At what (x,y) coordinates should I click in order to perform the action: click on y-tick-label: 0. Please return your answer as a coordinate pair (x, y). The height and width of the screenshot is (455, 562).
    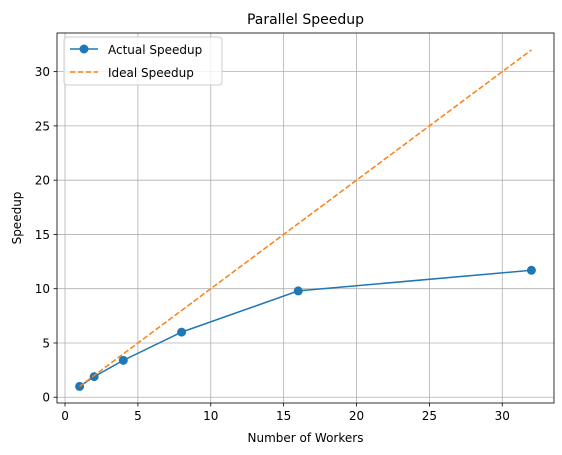
    Looking at the image, I should click on (46, 398).